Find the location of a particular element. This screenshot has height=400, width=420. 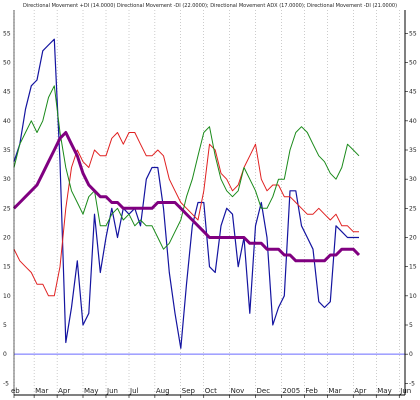

y-tick-right-7: 30 is located at coordinates (413, 179).